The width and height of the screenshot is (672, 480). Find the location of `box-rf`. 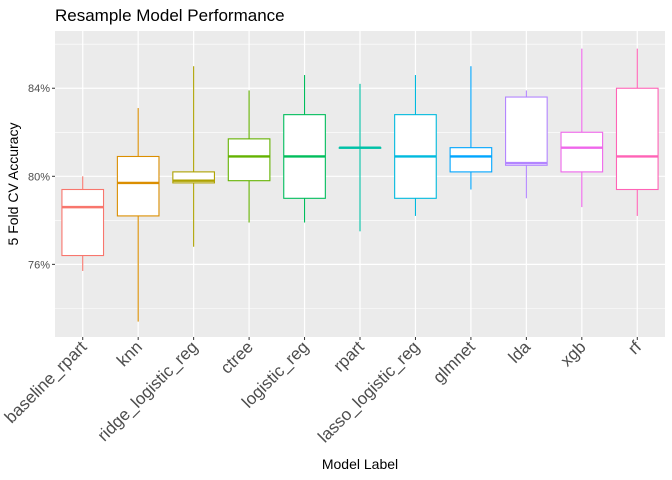

box-rf is located at coordinates (637, 132).